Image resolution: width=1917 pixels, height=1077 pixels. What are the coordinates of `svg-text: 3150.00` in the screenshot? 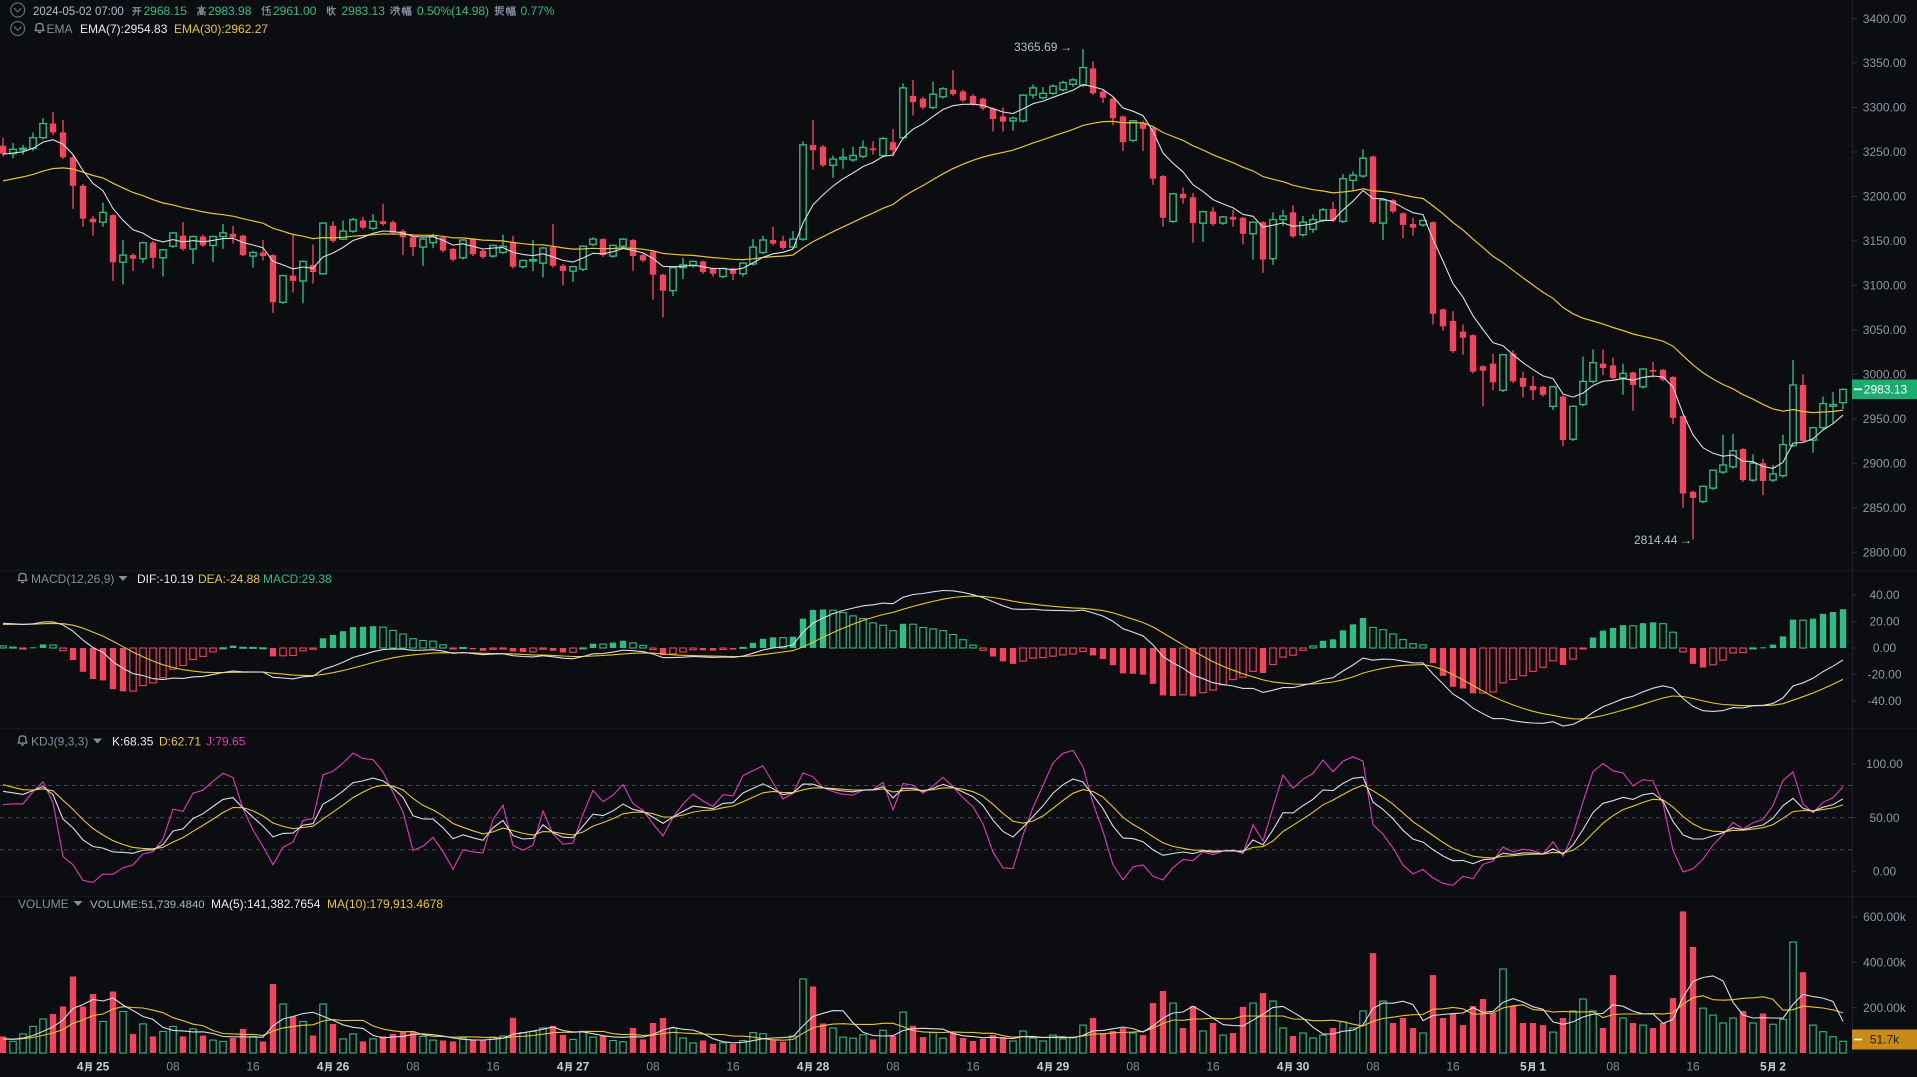 It's located at (1885, 241).